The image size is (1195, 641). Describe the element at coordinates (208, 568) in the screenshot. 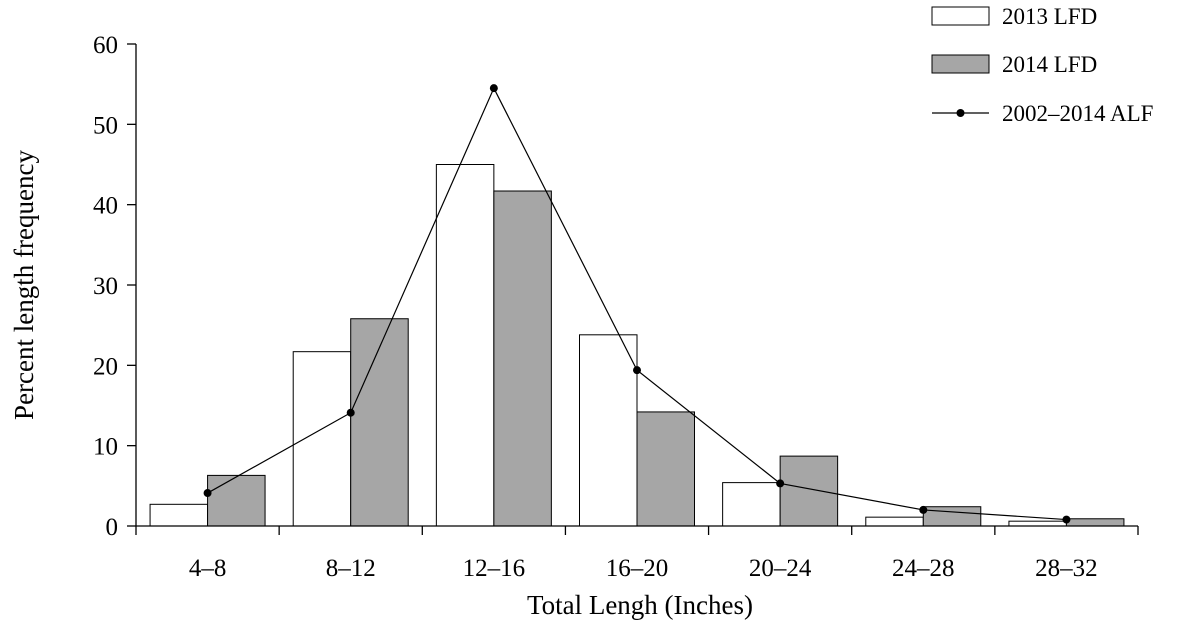

I see `x-tick-label: 4–8` at that location.